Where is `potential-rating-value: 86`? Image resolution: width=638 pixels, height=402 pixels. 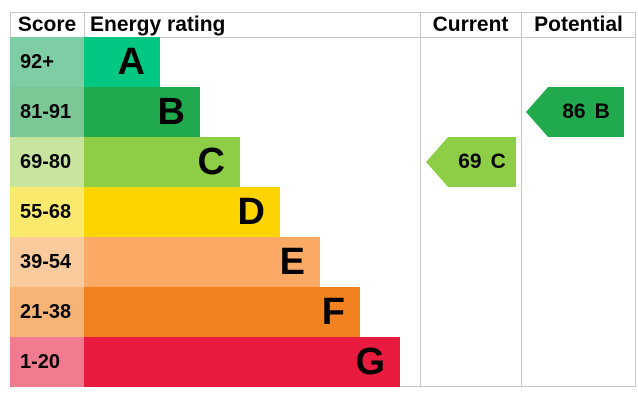 potential-rating-value: 86 is located at coordinates (574, 111).